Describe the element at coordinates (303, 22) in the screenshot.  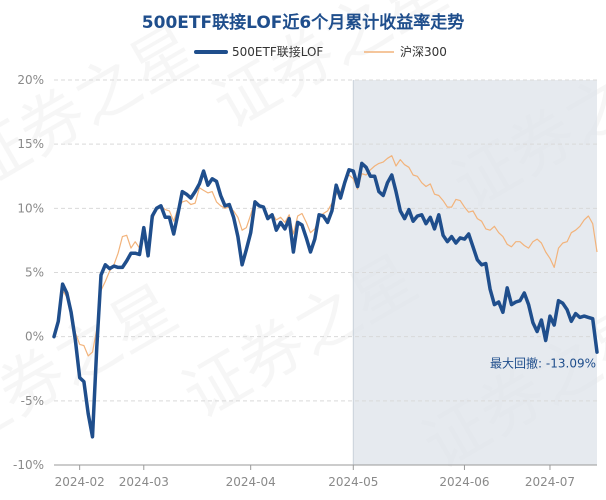
I see `chart-title: 500ETF联接LOF近6个月累计收益率走势` at that location.